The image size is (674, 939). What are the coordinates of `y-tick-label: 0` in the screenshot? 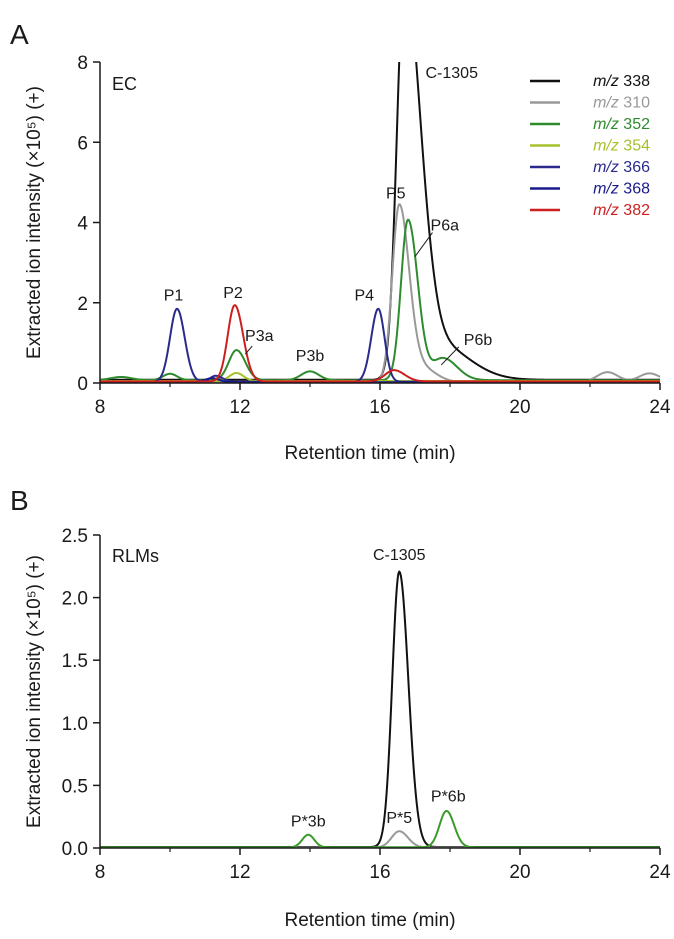 It's located at (82, 384).